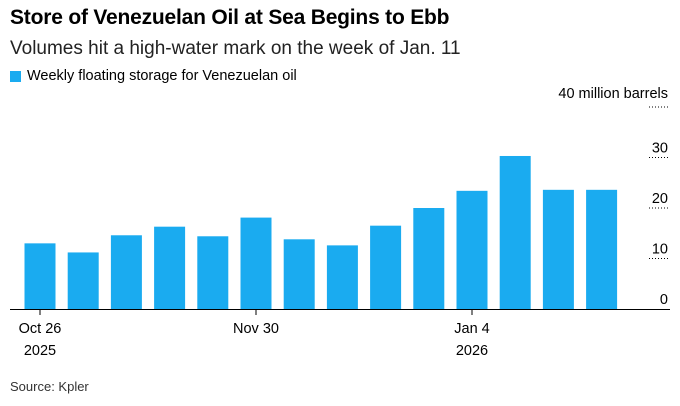 This screenshot has width=680, height=406. What do you see at coordinates (40, 329) in the screenshot?
I see `x-tick-label: Oct 26` at bounding box center [40, 329].